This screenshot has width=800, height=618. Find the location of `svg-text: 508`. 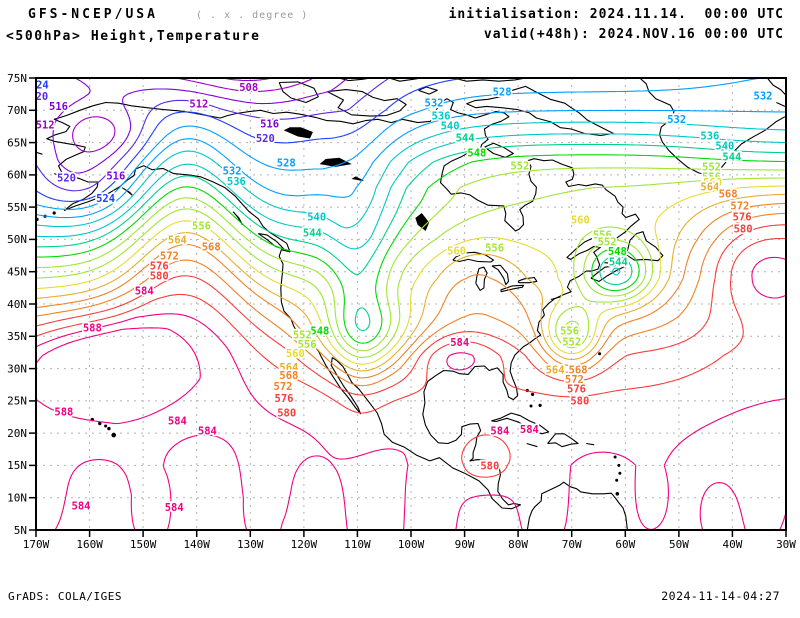

svg-text: 508 is located at coordinates (248, 88).